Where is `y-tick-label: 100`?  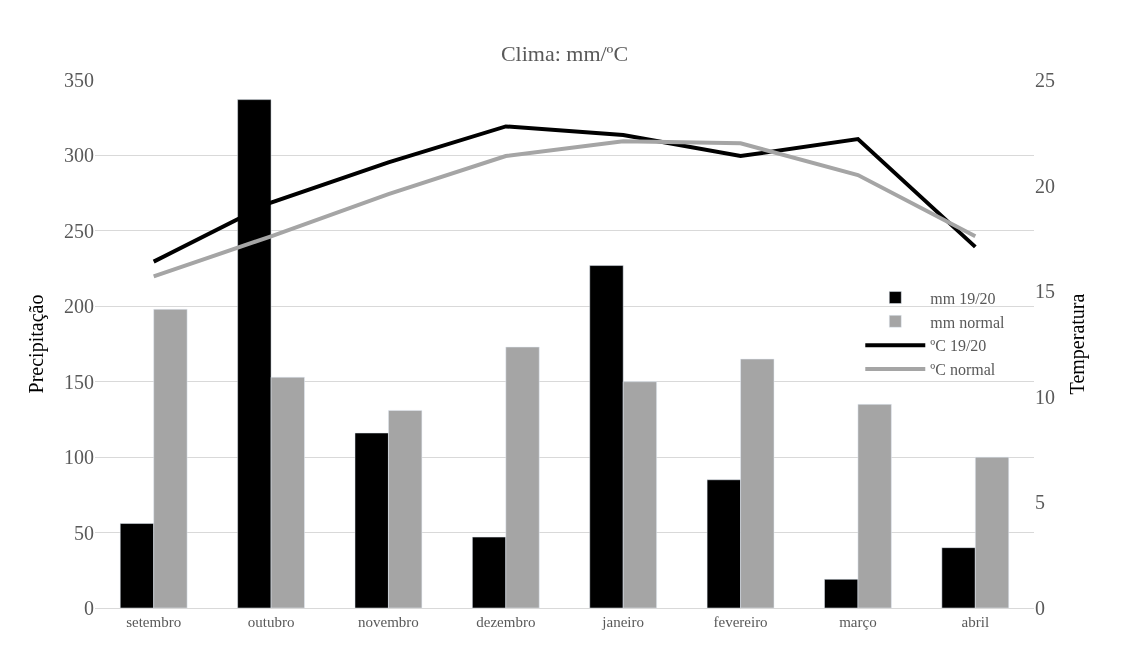 y-tick-label: 100 is located at coordinates (79, 457).